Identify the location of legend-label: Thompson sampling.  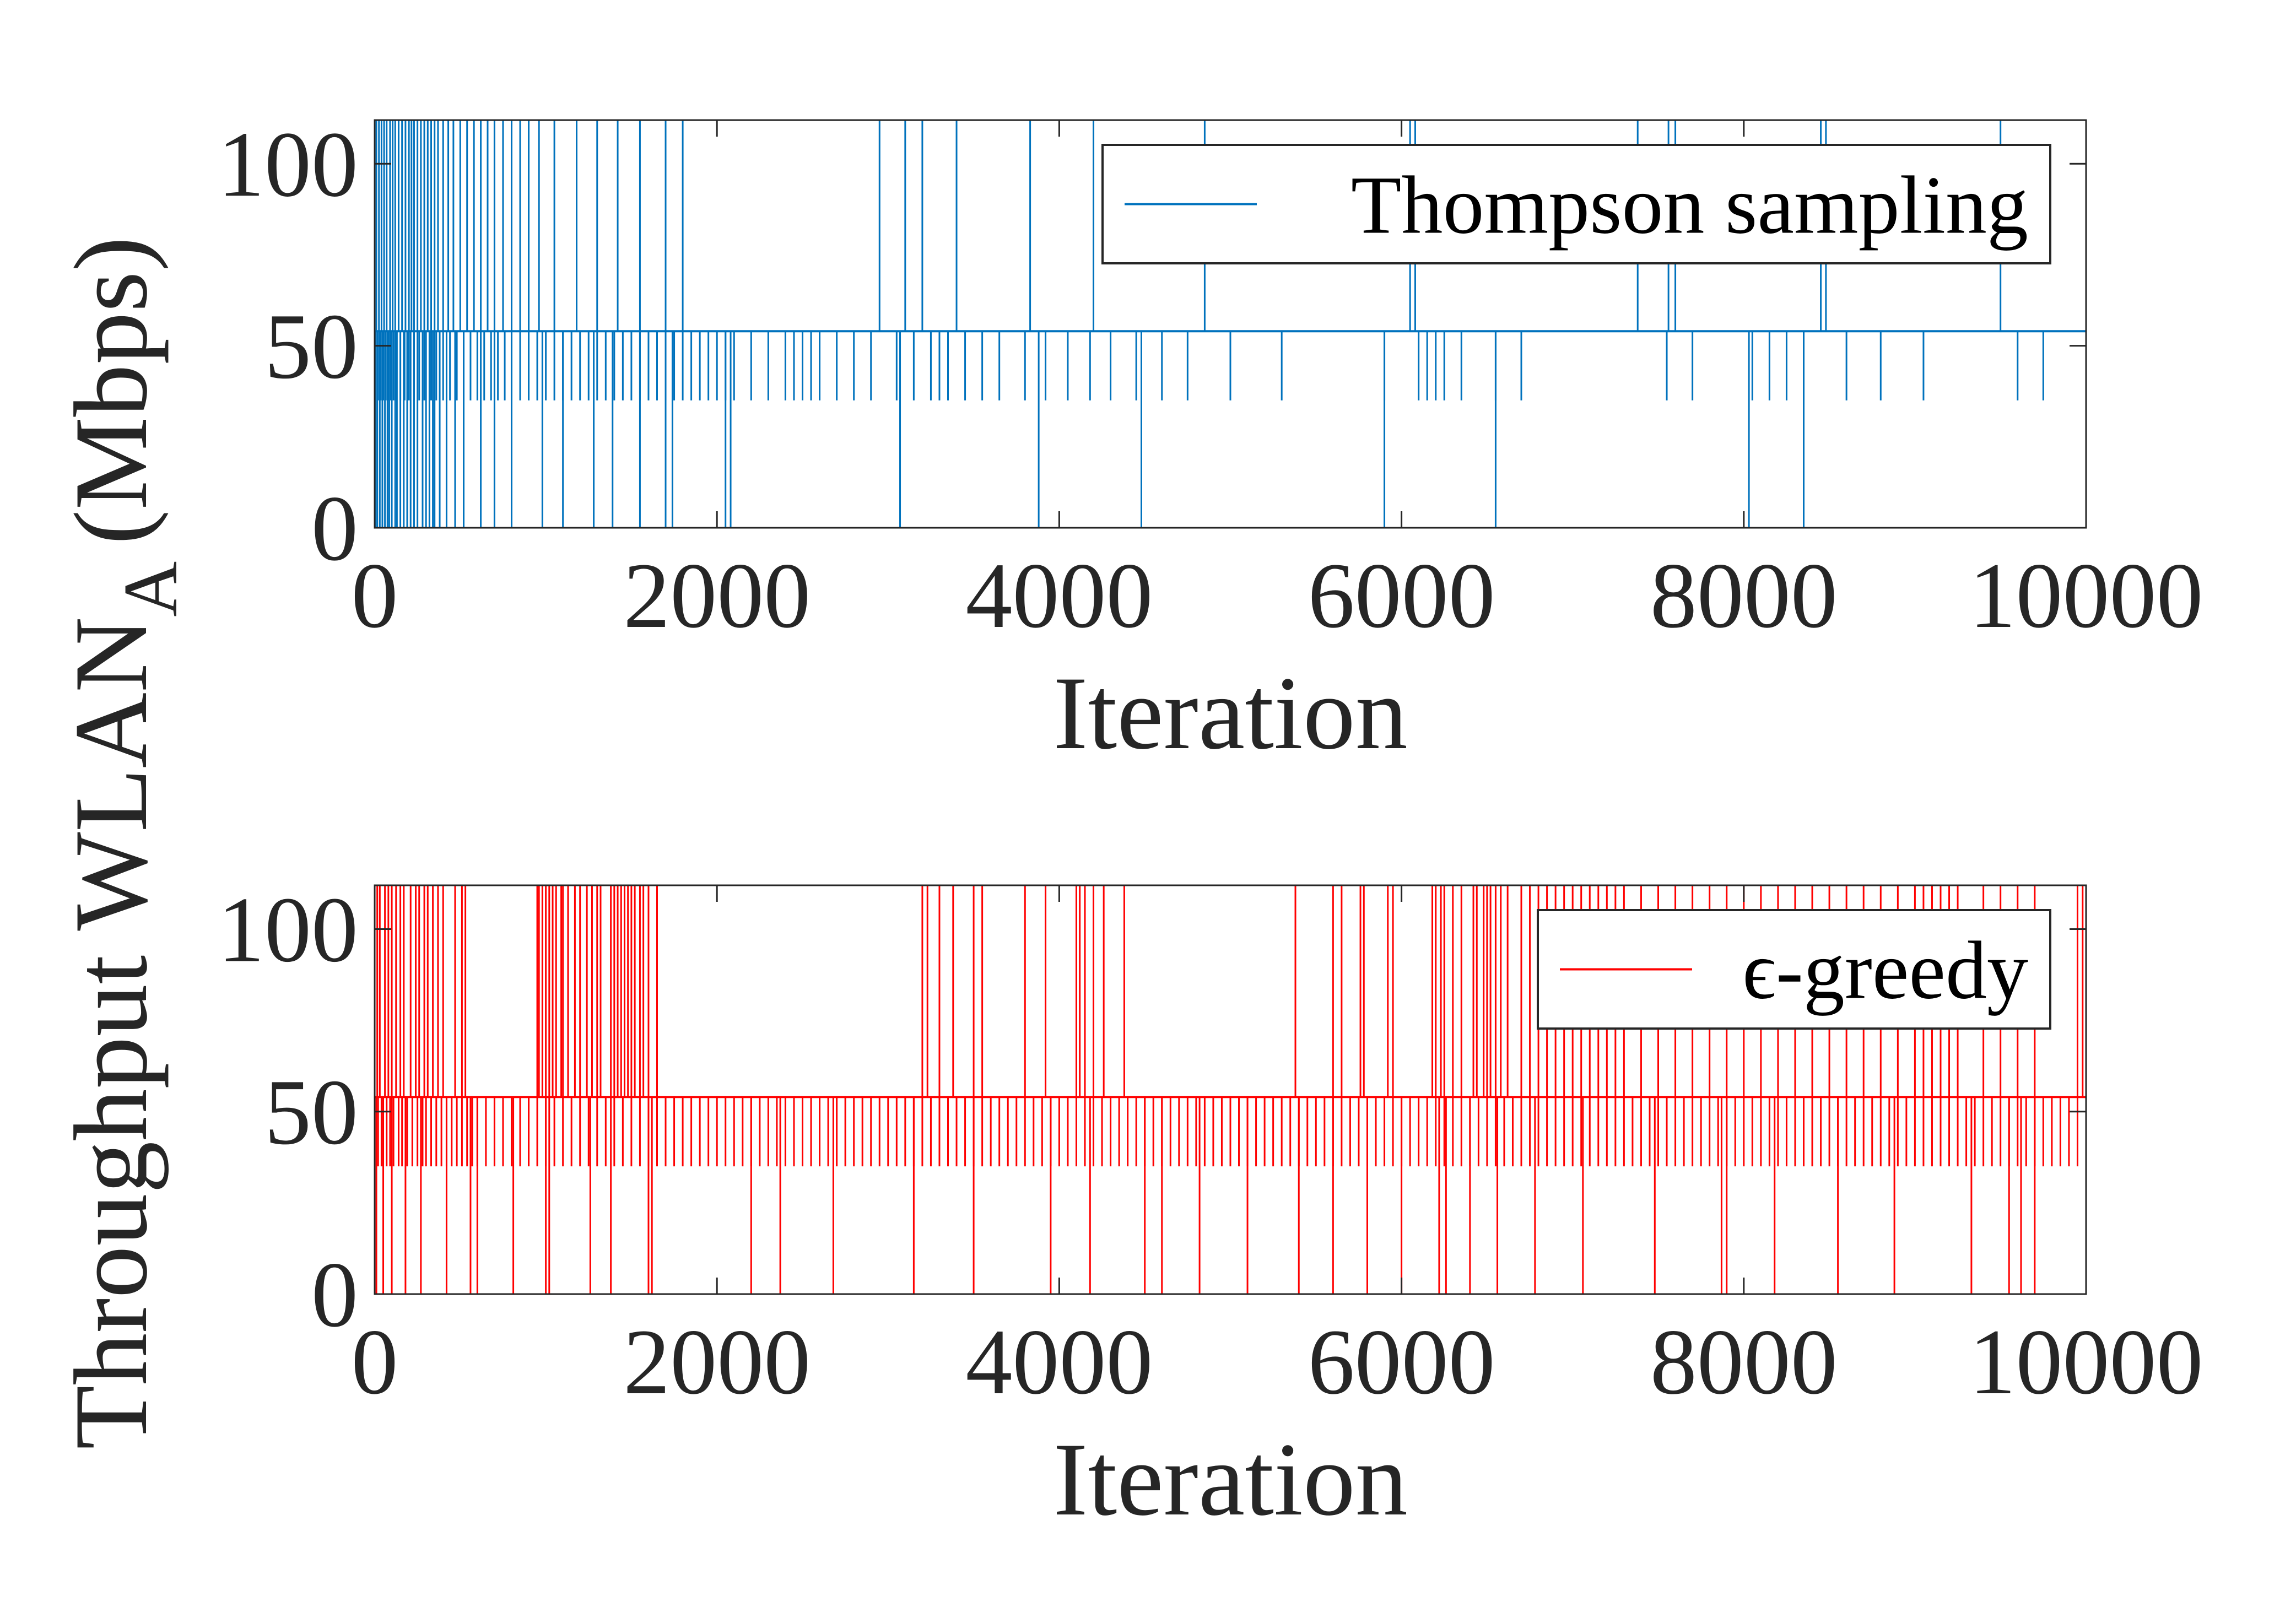
(1689, 205).